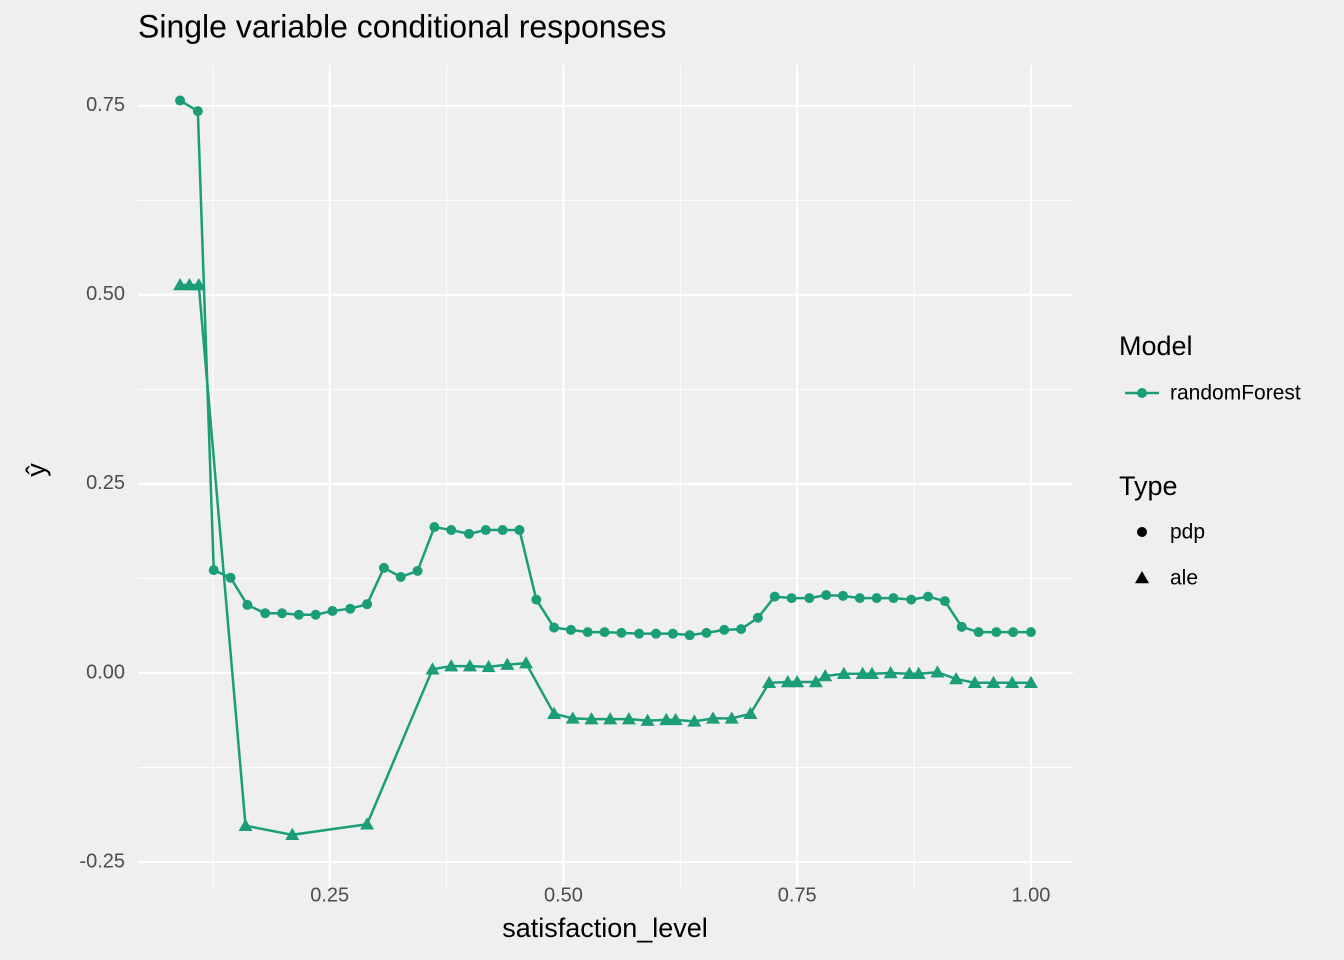 Image resolution: width=1344 pixels, height=960 pixels. I want to click on legend: pdp ale, so click(1170, 555).